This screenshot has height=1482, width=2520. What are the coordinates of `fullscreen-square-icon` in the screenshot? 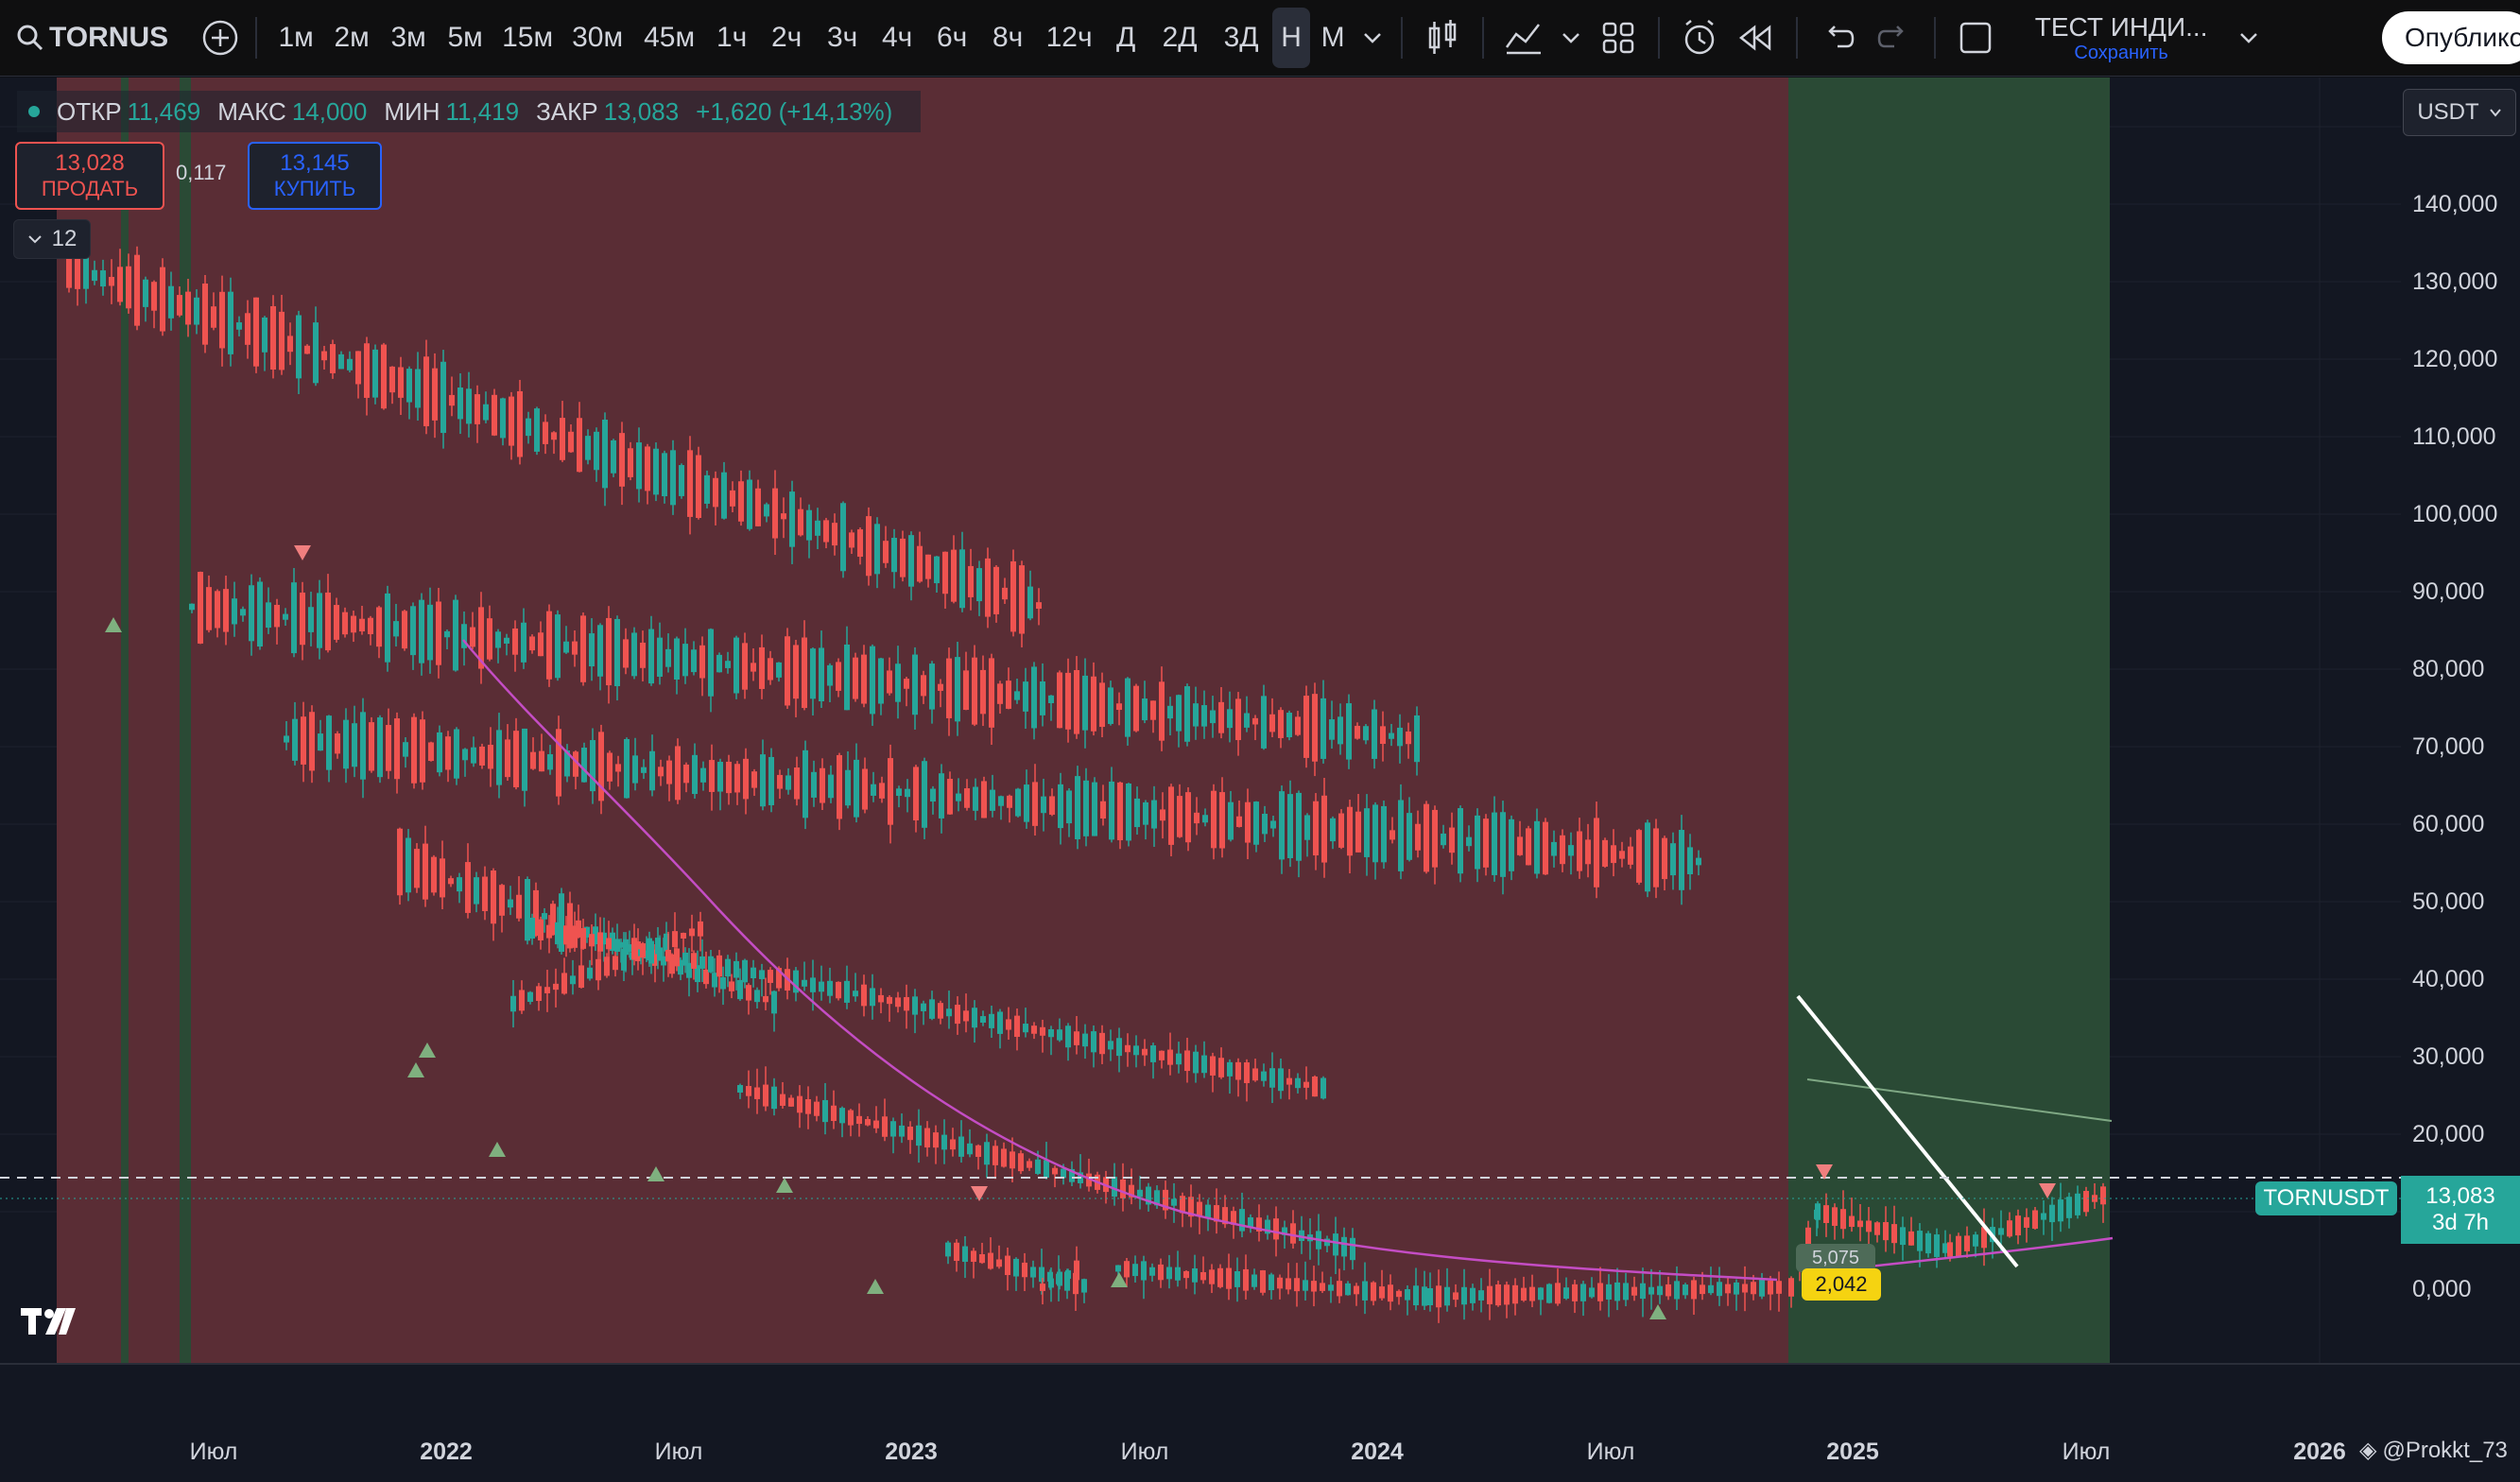 It's located at (1976, 38).